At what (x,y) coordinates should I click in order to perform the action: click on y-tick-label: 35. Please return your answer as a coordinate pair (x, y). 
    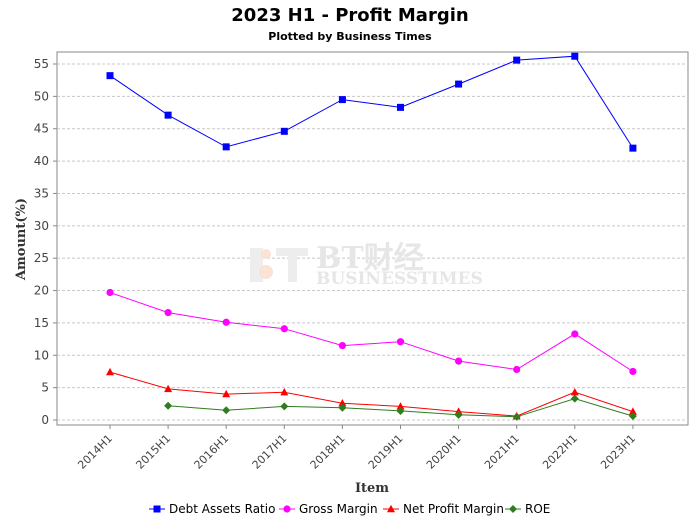
    Looking at the image, I should click on (41, 193).